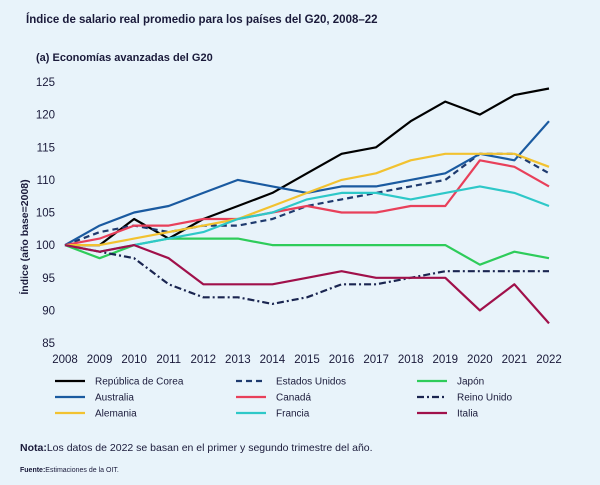 The width and height of the screenshot is (600, 485). Describe the element at coordinates (33, 470) in the screenshot. I see `source-label: Fuente:` at that location.